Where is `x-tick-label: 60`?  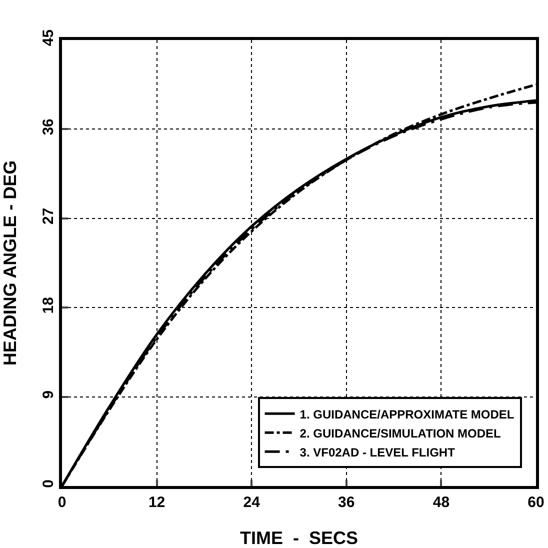
x-tick-label: 60 is located at coordinates (536, 502).